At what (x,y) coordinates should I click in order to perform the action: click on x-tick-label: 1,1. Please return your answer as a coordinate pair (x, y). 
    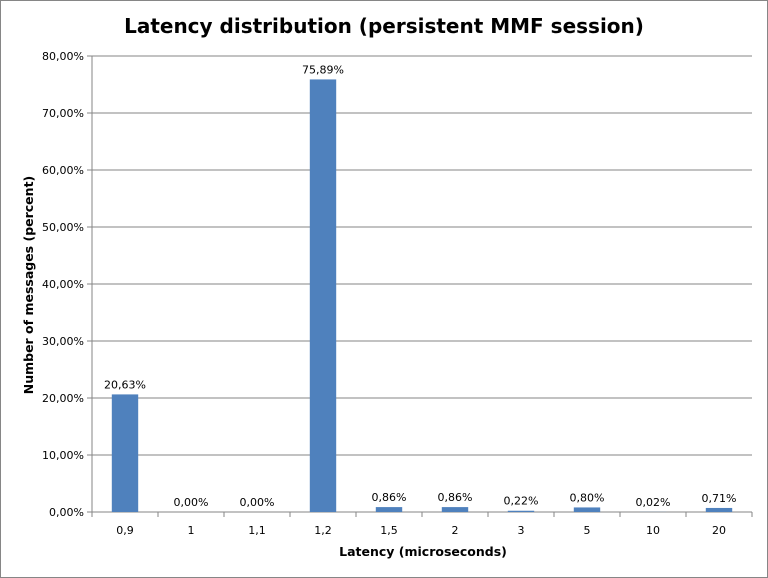
    Looking at the image, I should click on (257, 530).